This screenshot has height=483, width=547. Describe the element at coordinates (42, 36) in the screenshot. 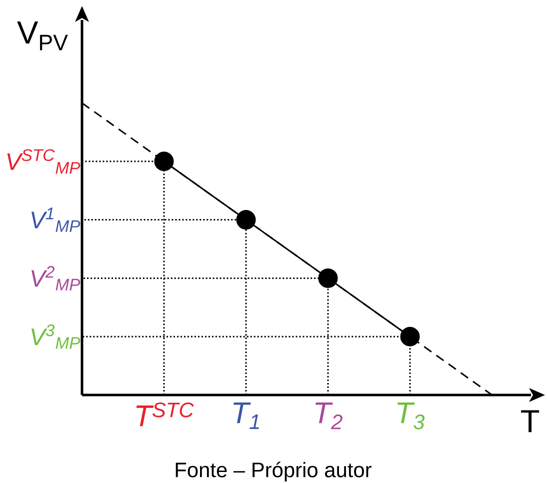

I see `y-axis-title: V$_{PV}$` at that location.